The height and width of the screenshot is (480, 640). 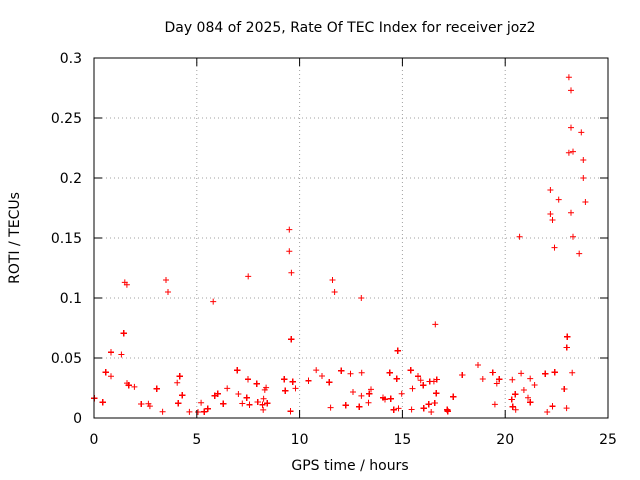 What do you see at coordinates (71, 299) in the screenshot?
I see `y-tick-label: 0.1` at bounding box center [71, 299].